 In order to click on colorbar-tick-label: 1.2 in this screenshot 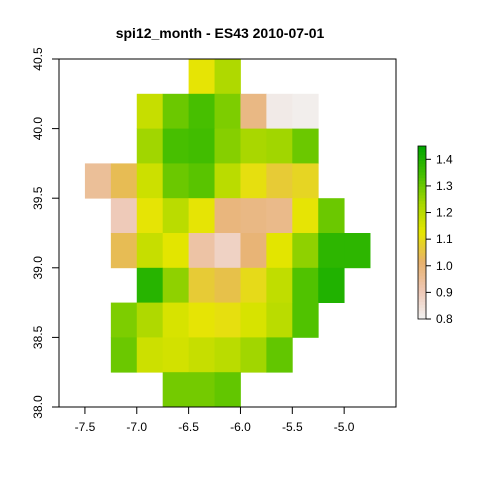, I will do `click(444, 213)`.